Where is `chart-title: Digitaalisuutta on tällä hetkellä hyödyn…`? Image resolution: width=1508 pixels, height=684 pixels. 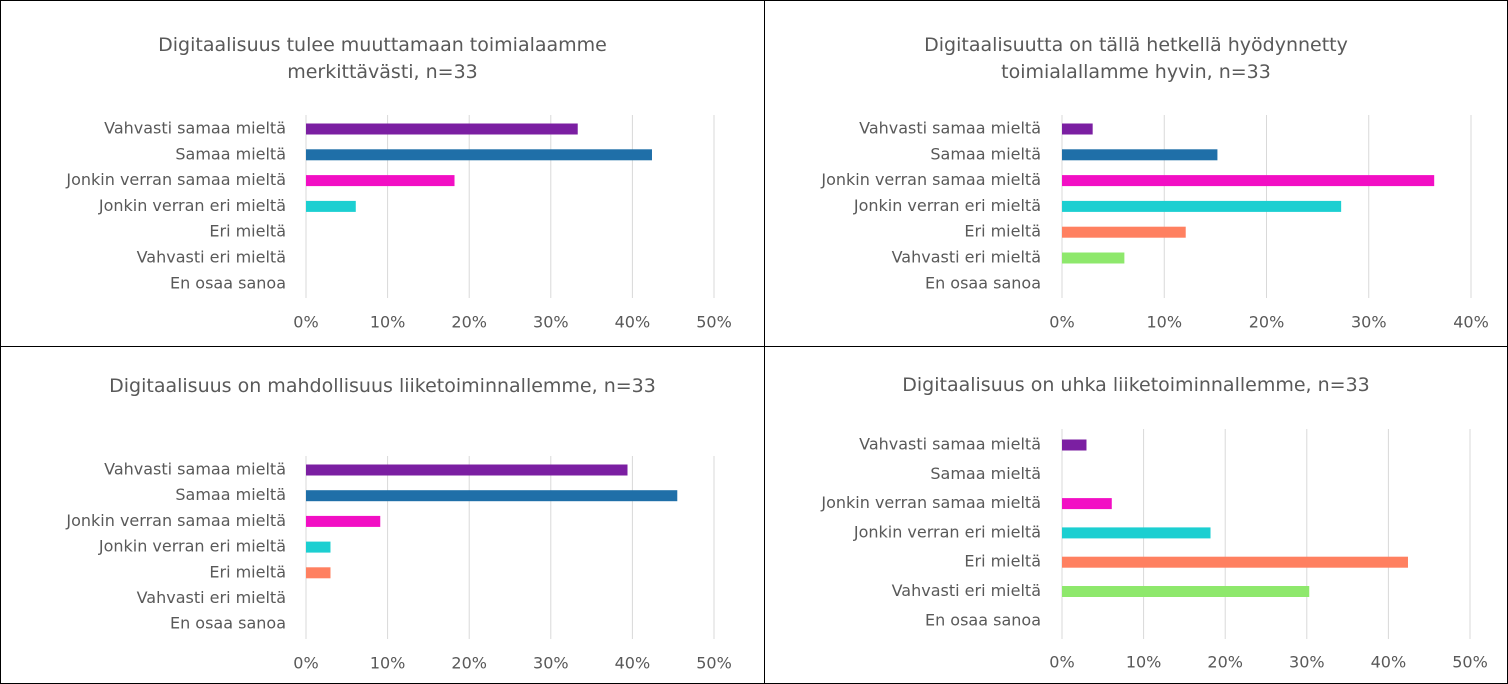 chart-title: Digitaalisuutta on tällä hetkellä hyödyn… is located at coordinates (1136, 58).